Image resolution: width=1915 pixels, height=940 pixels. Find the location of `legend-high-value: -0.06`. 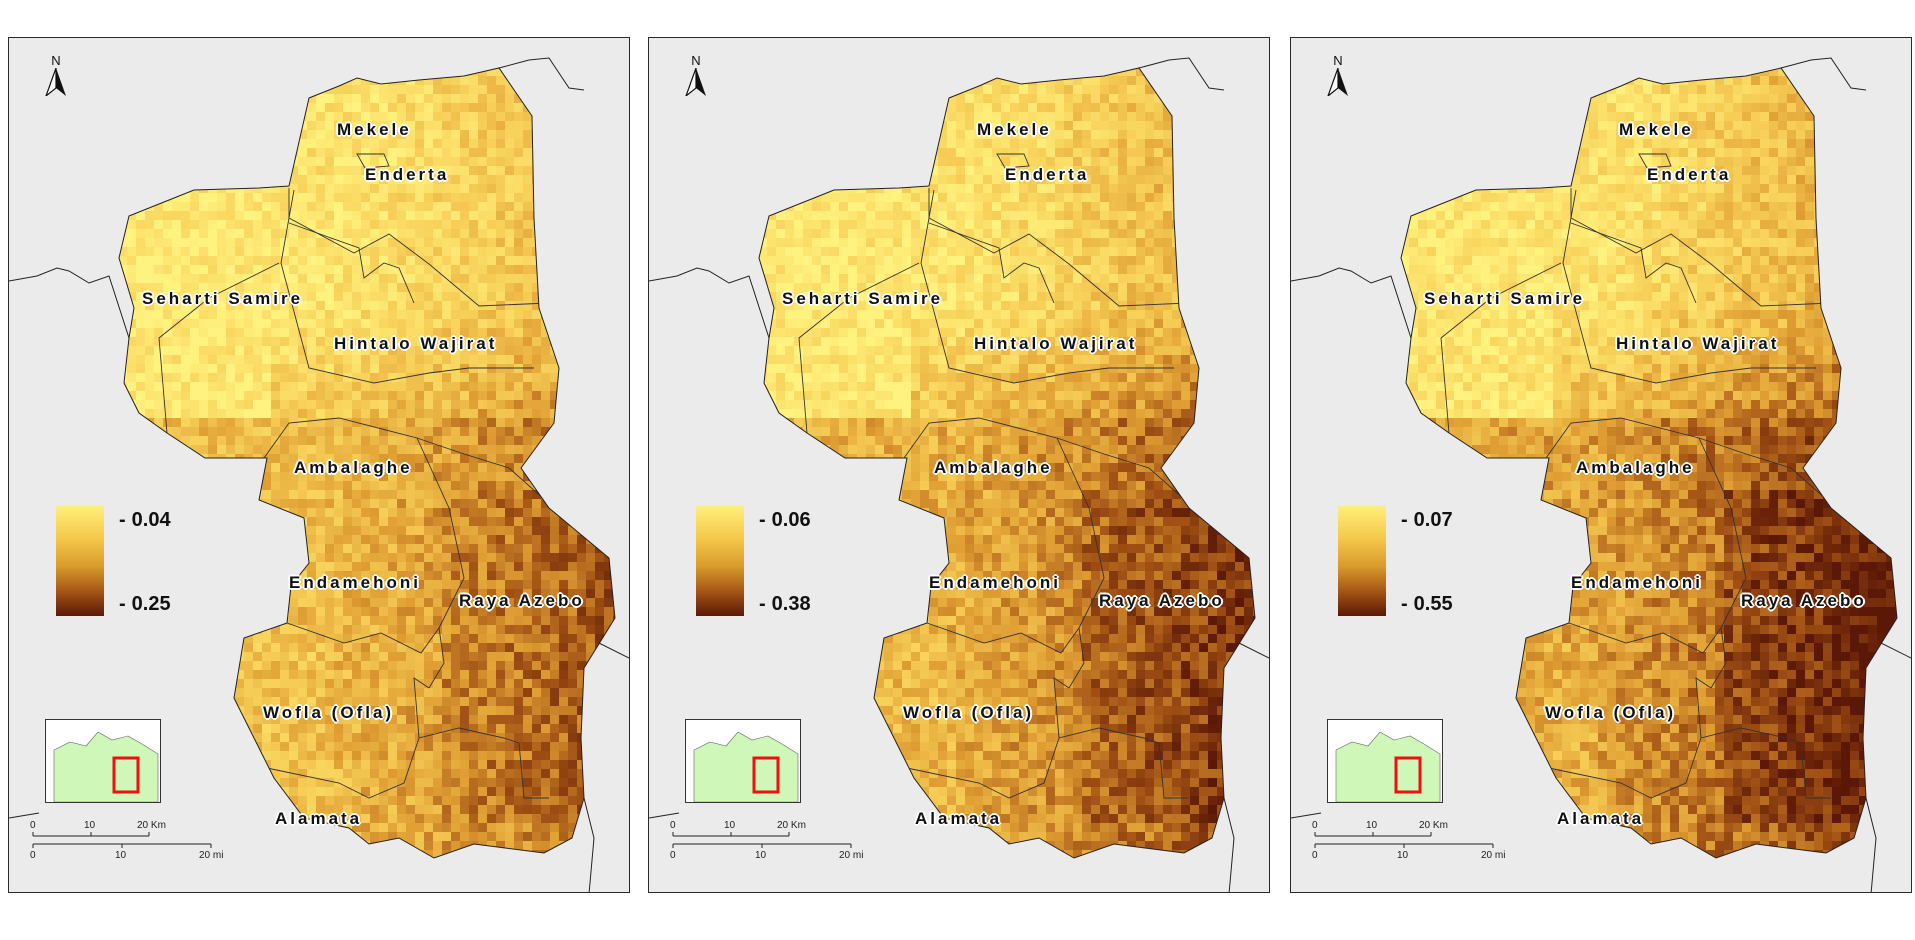

legend-high-value: -0.06 is located at coordinates (785, 520).